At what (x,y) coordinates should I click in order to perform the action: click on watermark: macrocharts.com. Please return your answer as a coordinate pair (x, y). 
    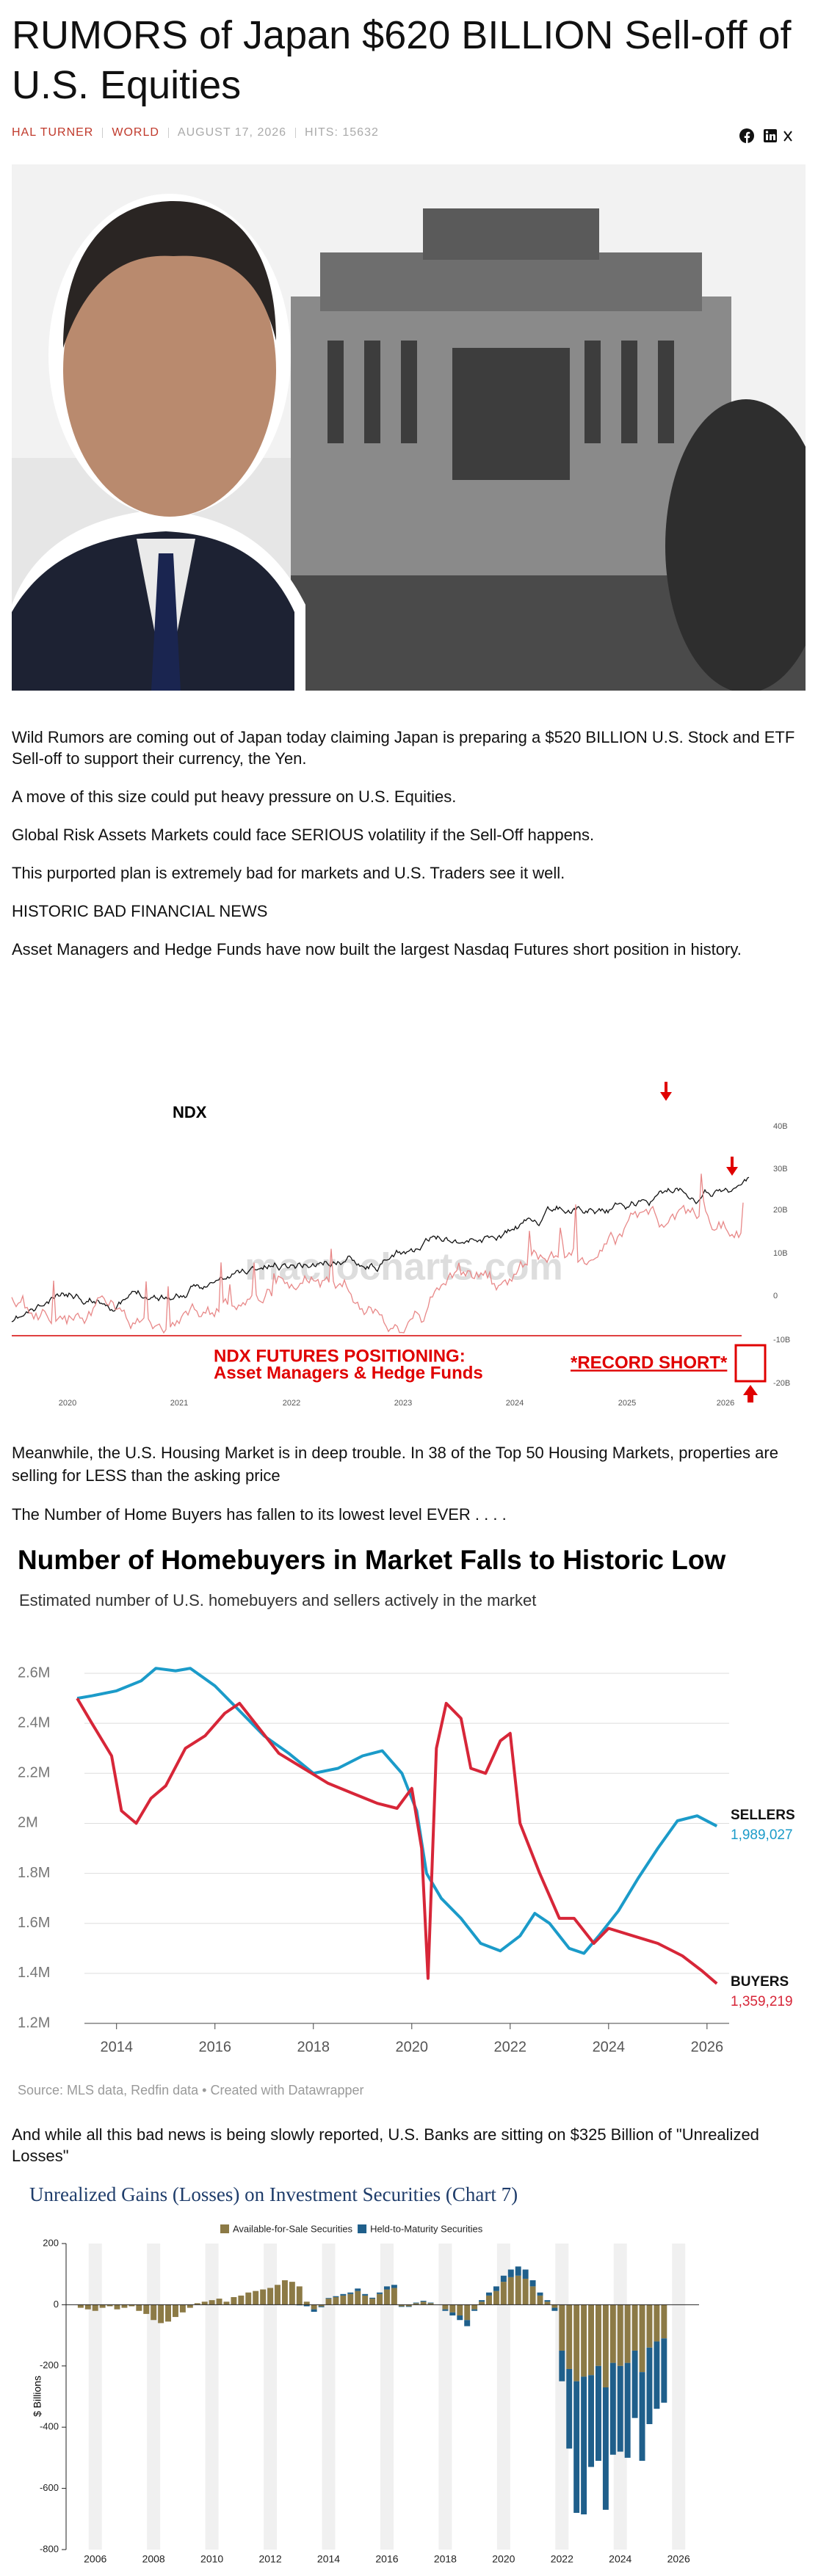
    Looking at the image, I should click on (404, 1267).